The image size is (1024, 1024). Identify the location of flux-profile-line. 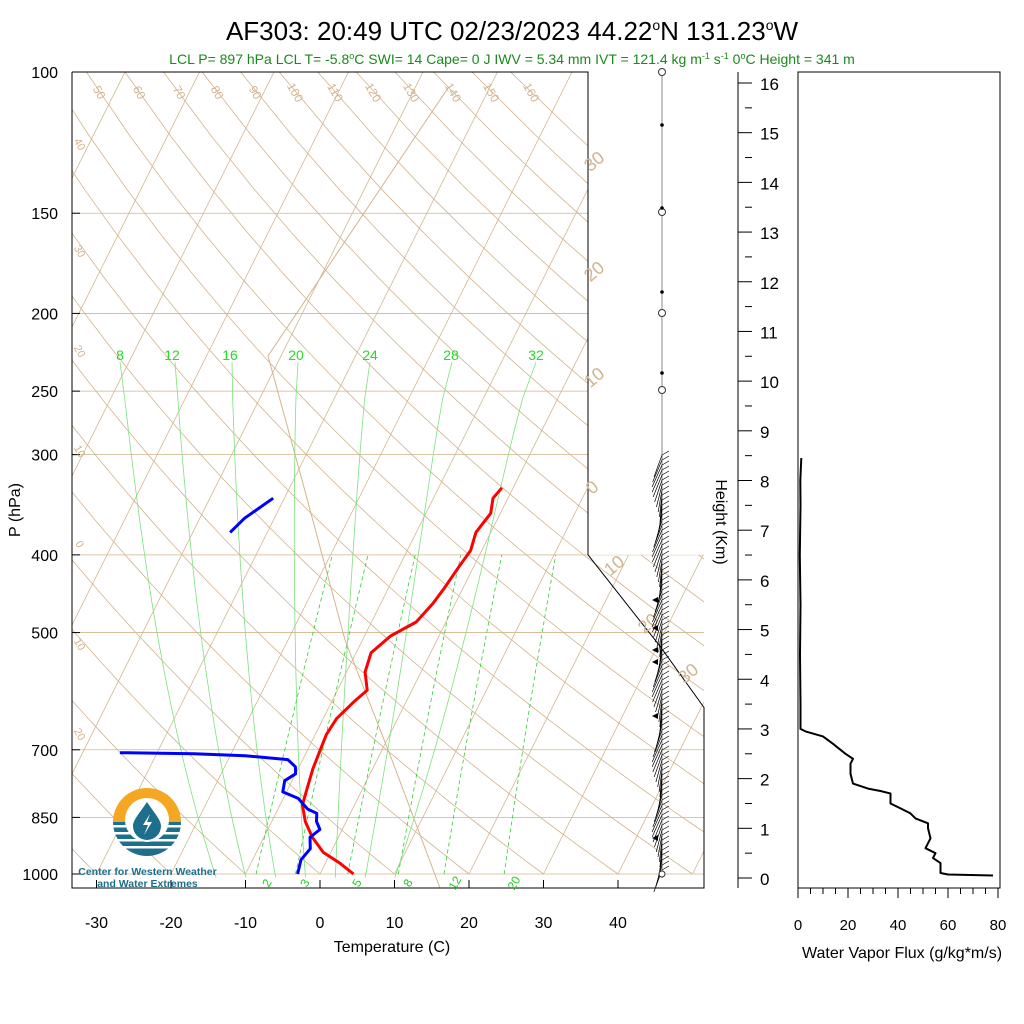
(896, 667).